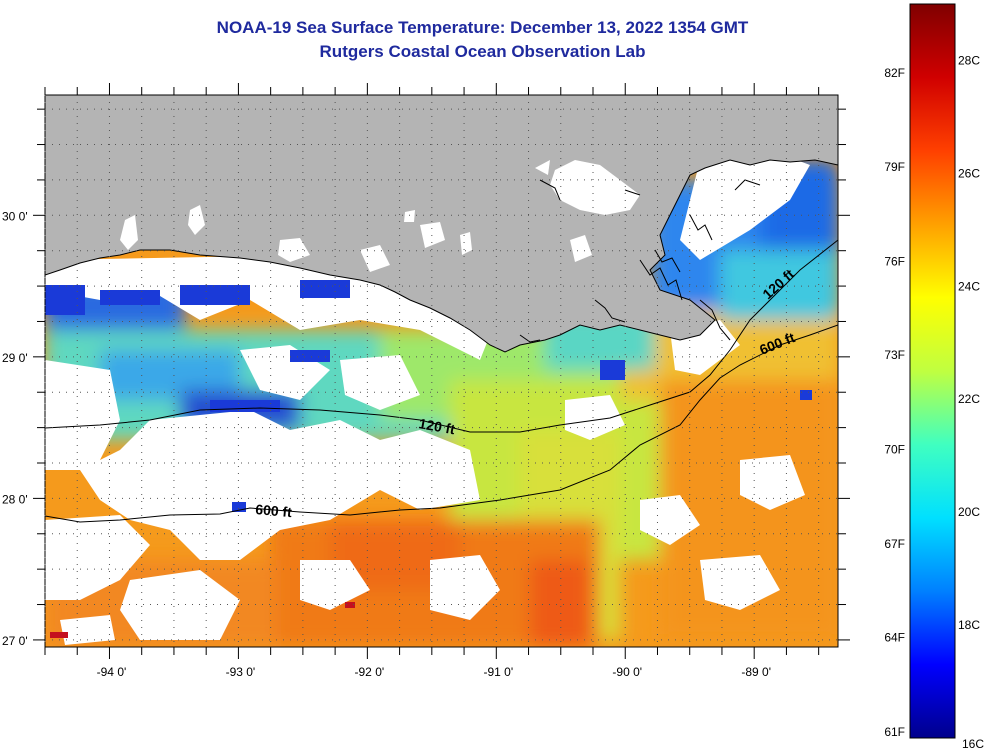  Describe the element at coordinates (969, 173) in the screenshot. I see `colorbar-celsius-label: 26C` at that location.